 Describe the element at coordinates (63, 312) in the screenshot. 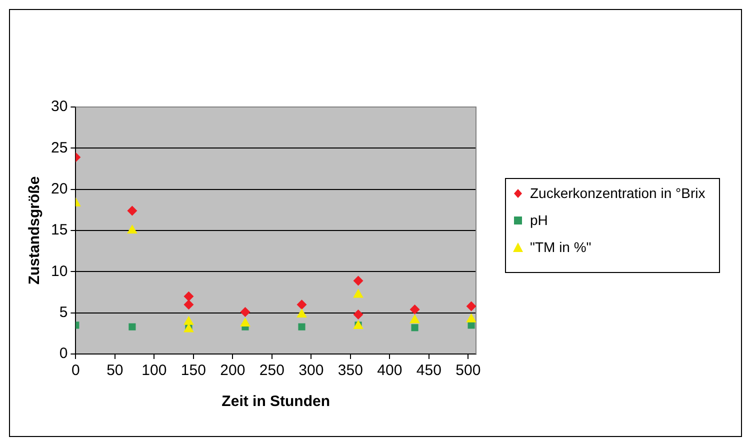

I see `y-tick-label: 5` at that location.